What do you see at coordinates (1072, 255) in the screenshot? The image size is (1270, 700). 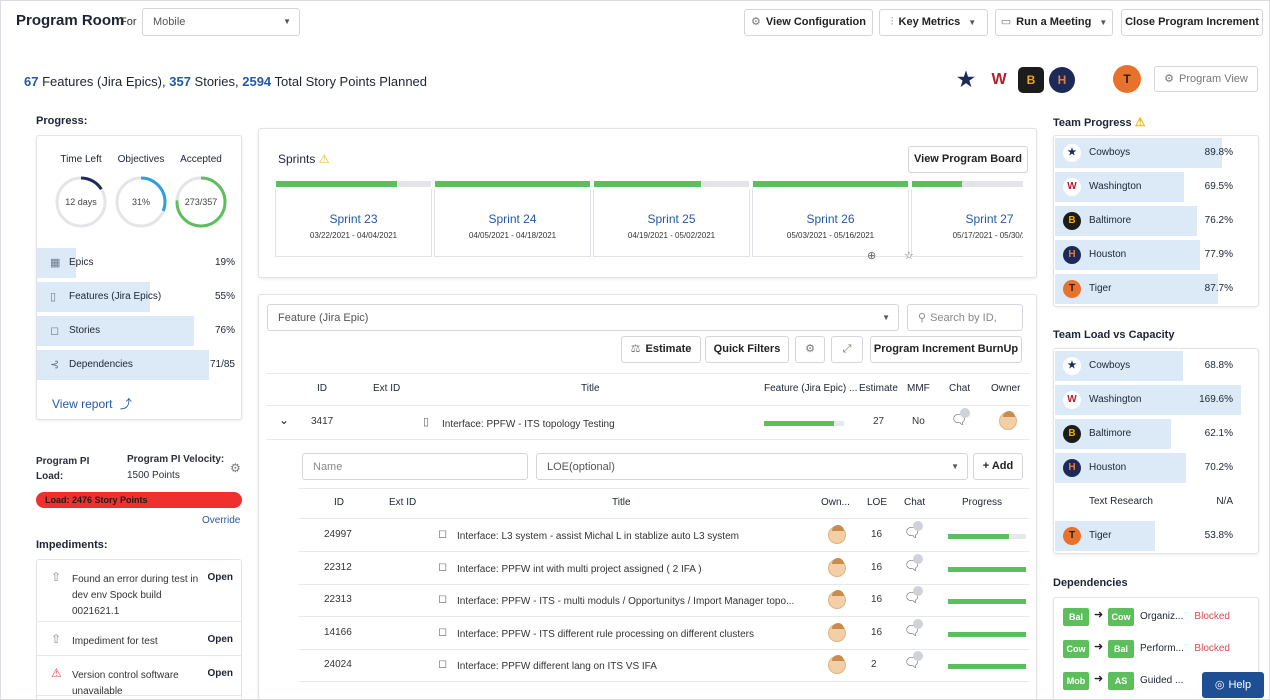 I see `team-logo-icon: H` at bounding box center [1072, 255].